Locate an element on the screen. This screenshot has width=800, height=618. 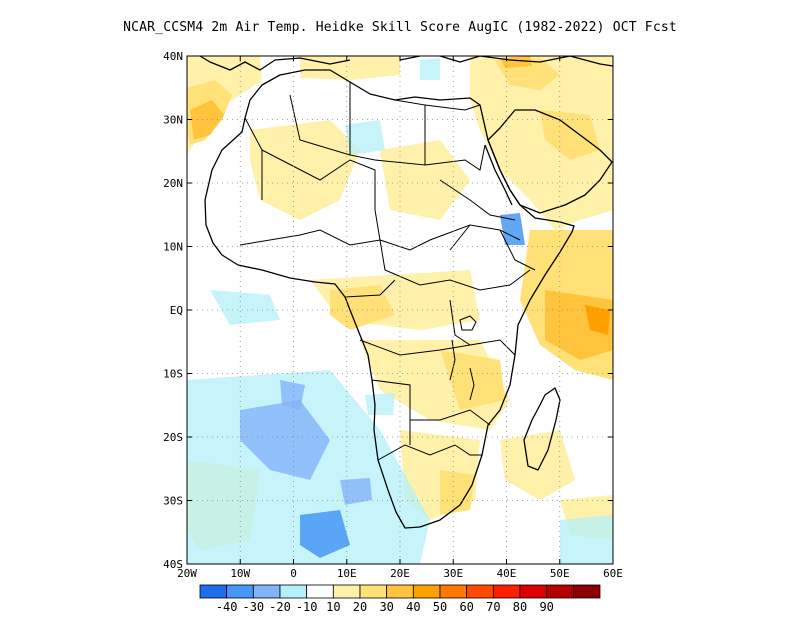
lat-tick-label: 20N is located at coordinates (173, 183).